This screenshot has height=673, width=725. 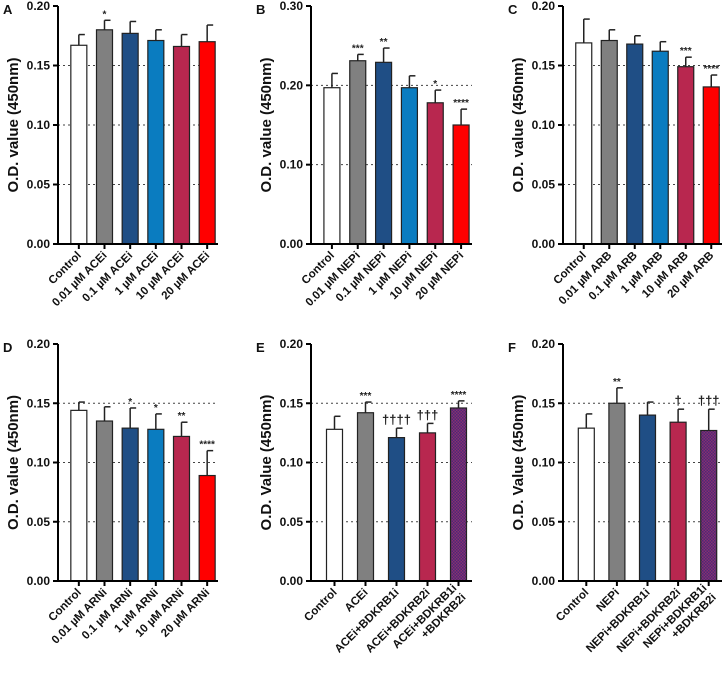 I want to click on x-tick-label: ACEi, so click(x=357, y=601).